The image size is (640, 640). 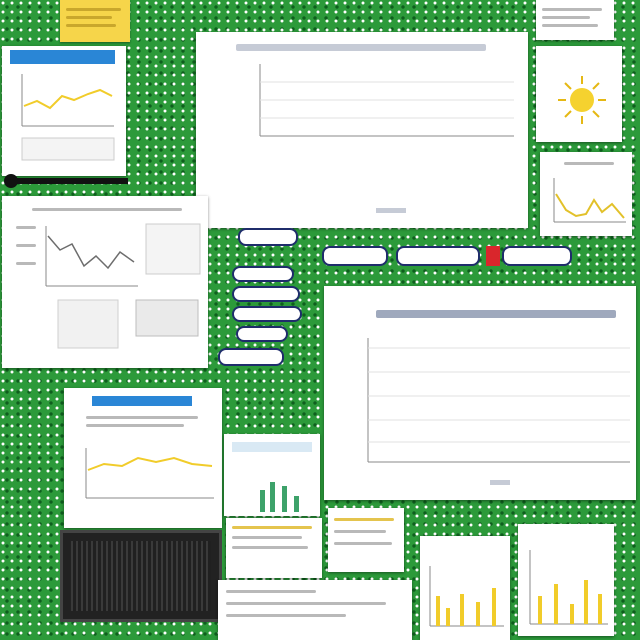 What do you see at coordinates (149, 473) in the screenshot?
I see `mini-line-chart-bottom` at bounding box center [149, 473].